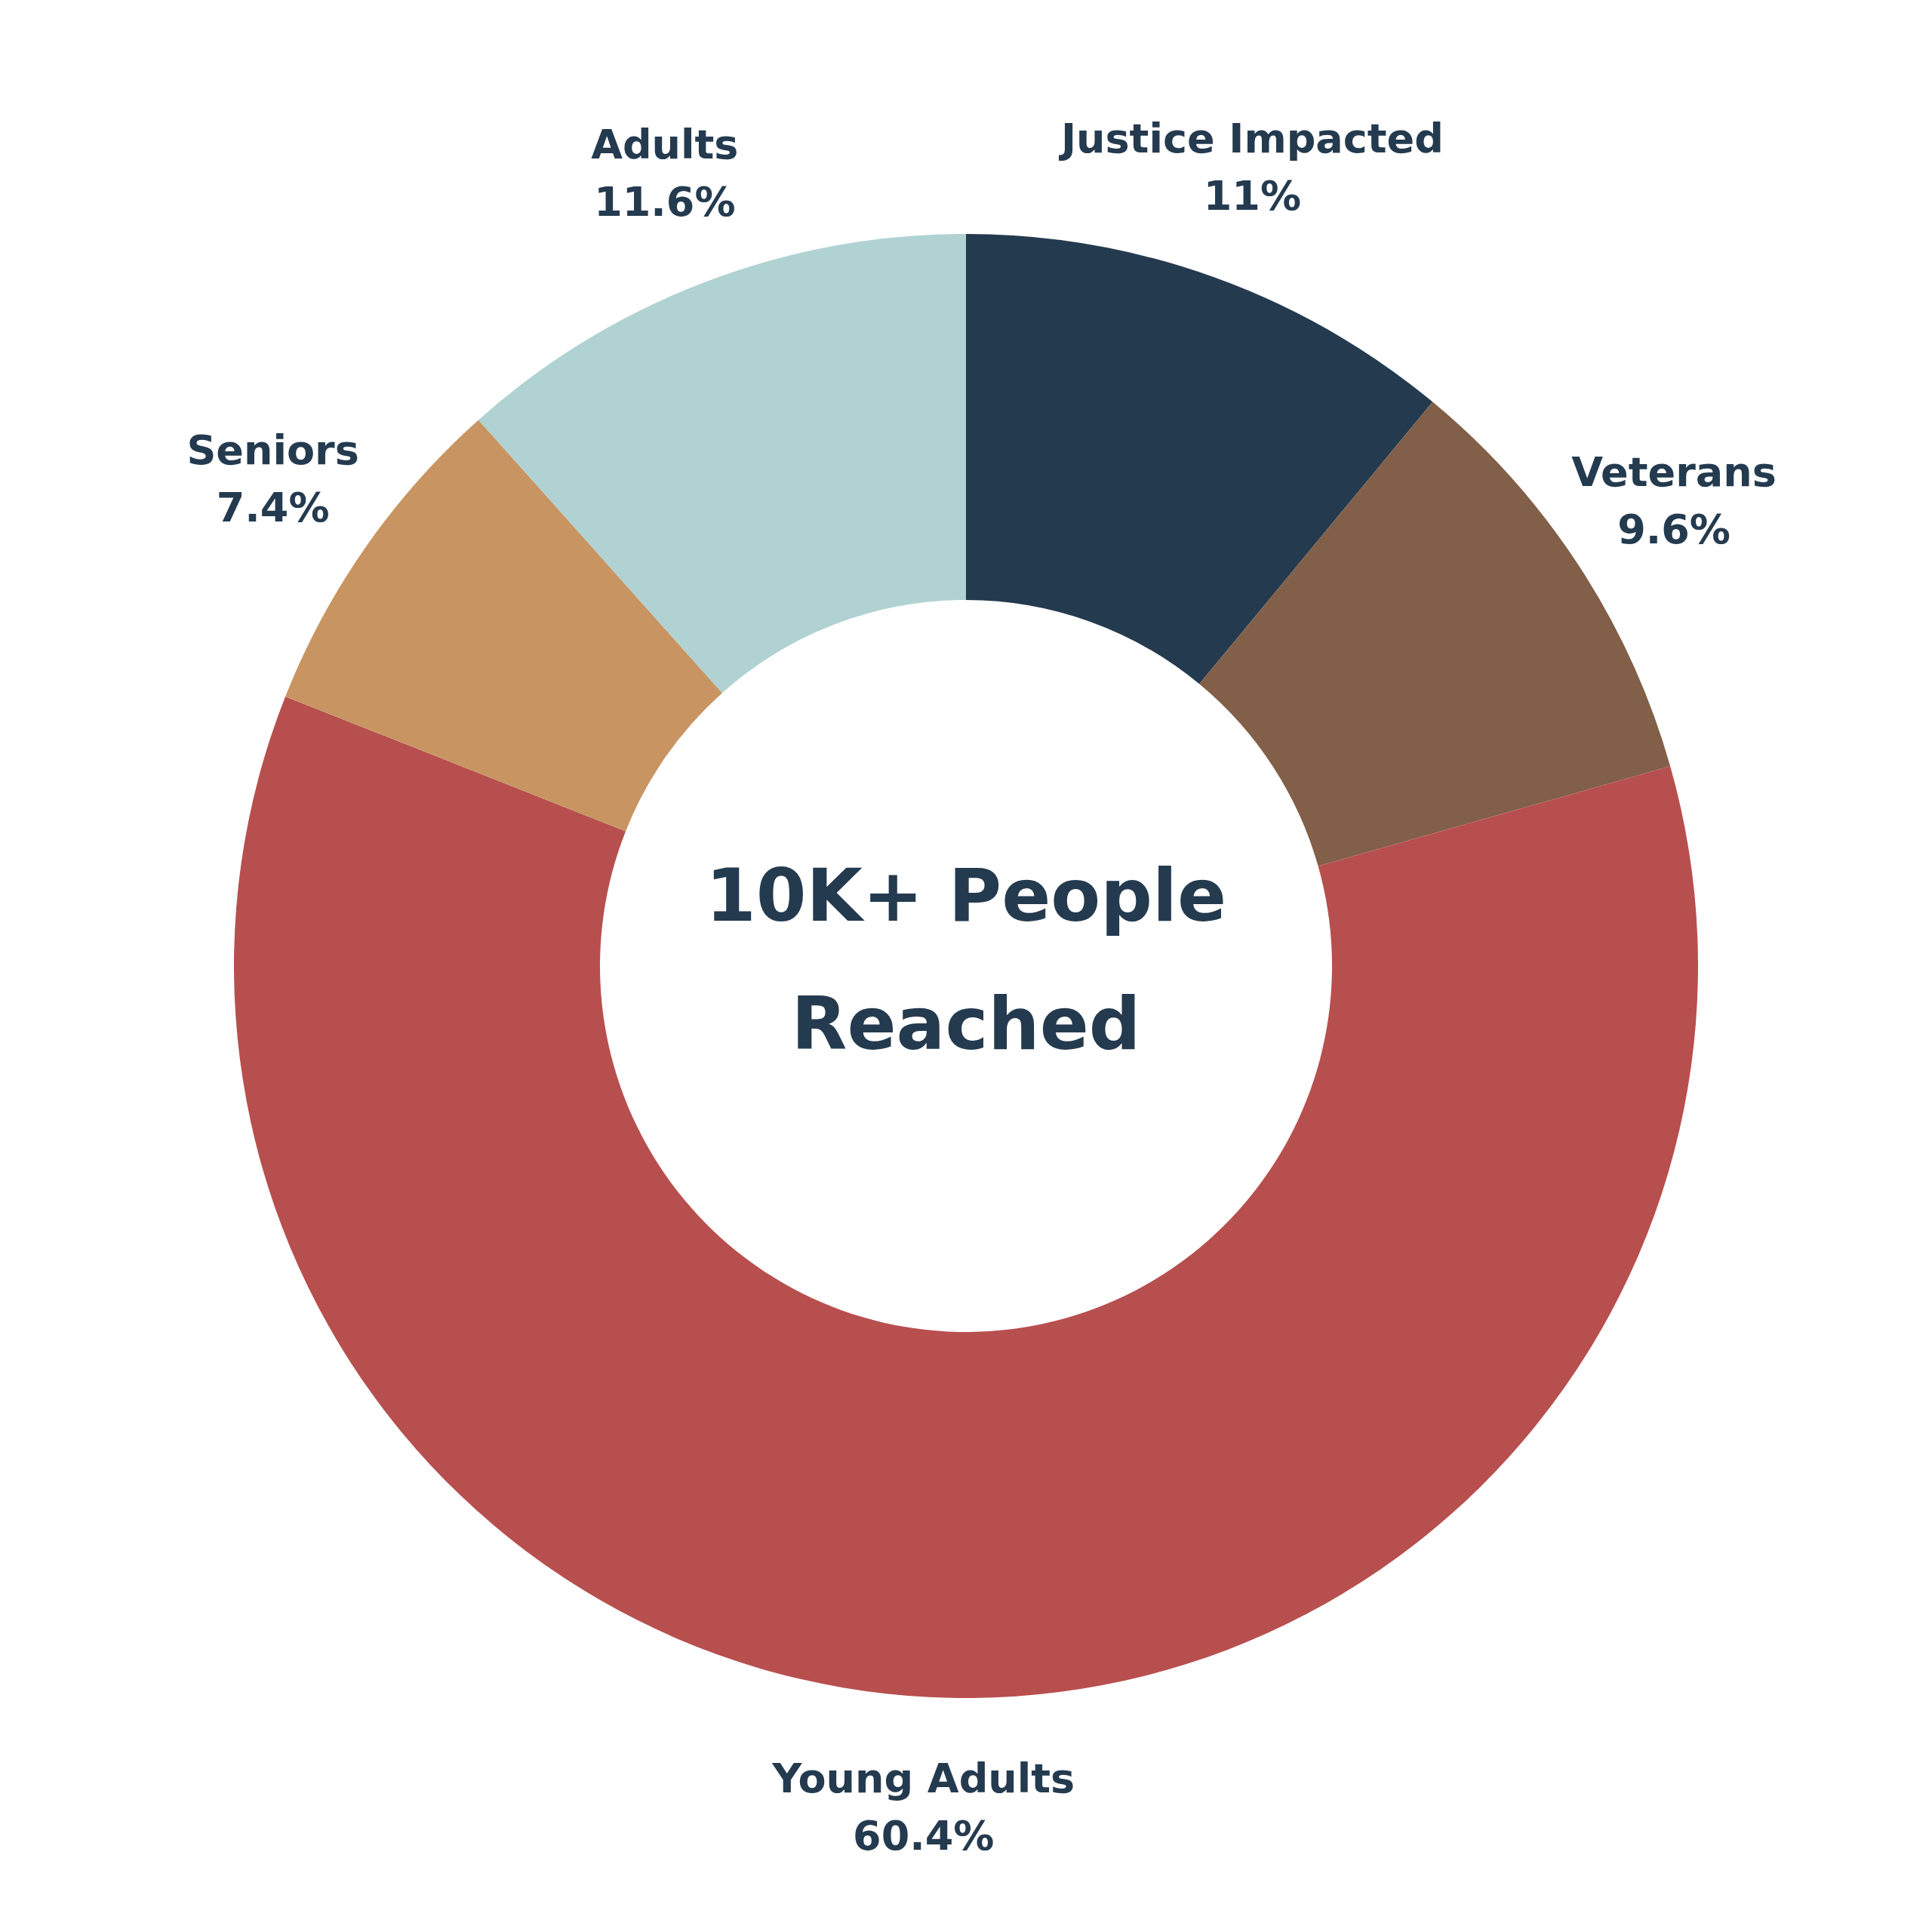 The width and height of the screenshot is (1932, 1932). I want to click on slice-label: Justice Impacted, so click(1250, 139).